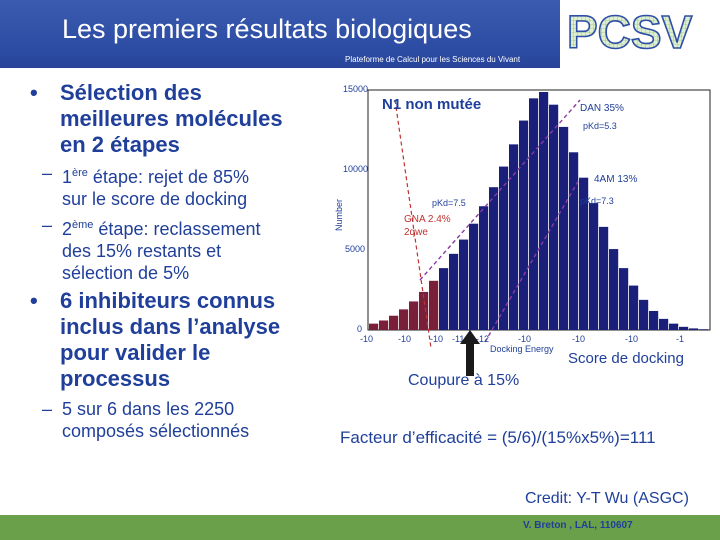 The height and width of the screenshot is (540, 720). What do you see at coordinates (680, 339) in the screenshot?
I see `xtick: -1` at bounding box center [680, 339].